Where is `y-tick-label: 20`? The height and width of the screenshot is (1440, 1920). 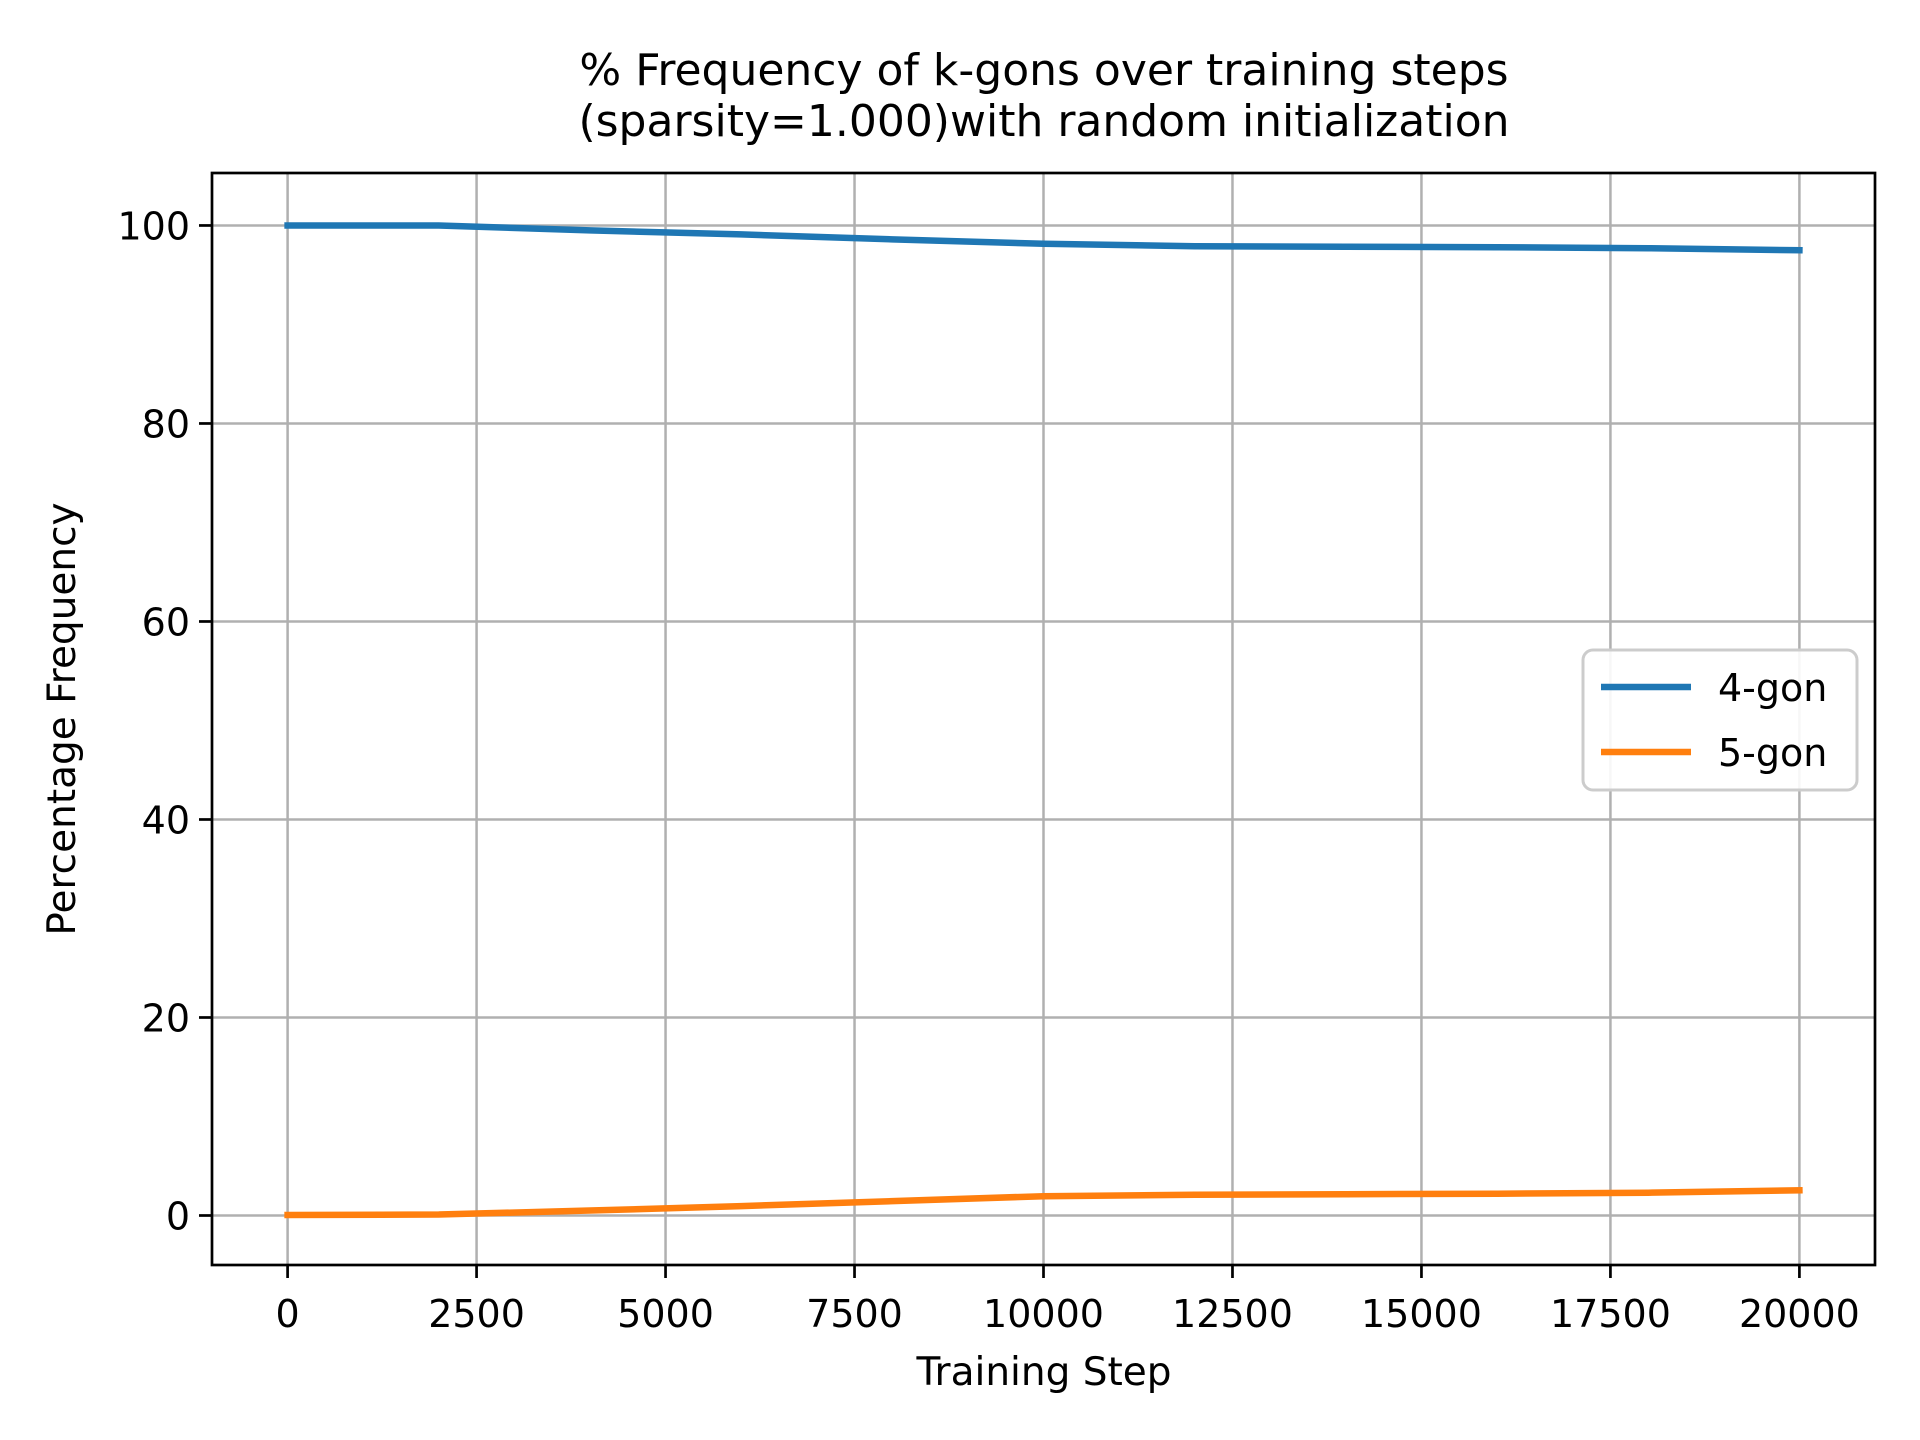 y-tick-label: 20 is located at coordinates (166, 1018).